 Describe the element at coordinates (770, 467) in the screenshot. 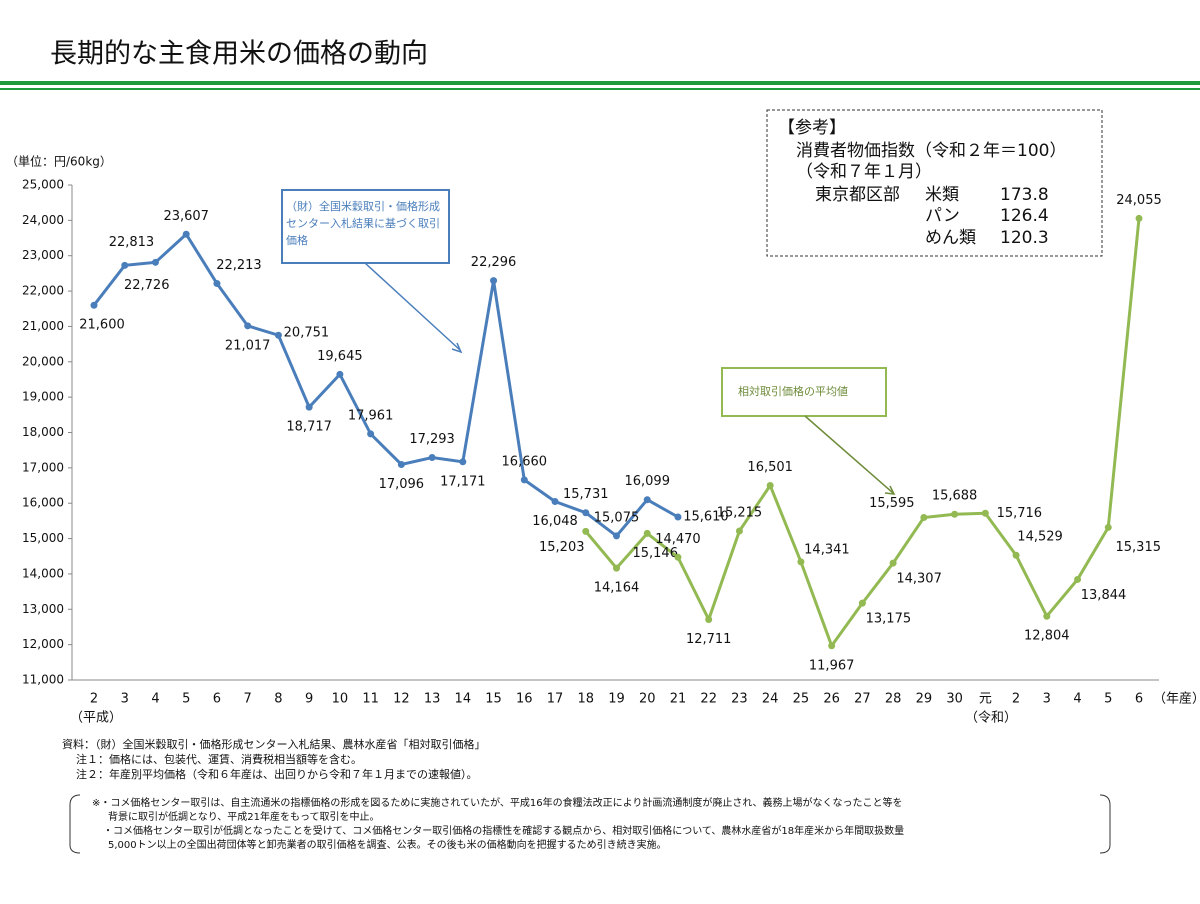

I see `data-label: 16,501` at that location.